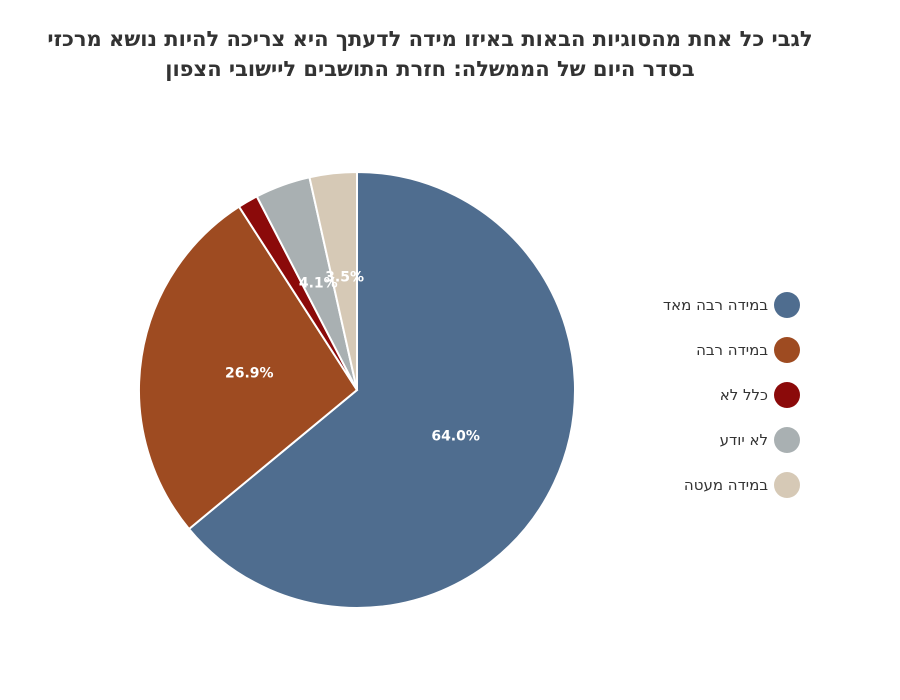 The height and width of the screenshot is (700, 900). I want to click on legend-item: במידה מעטה, so click(680, 484).